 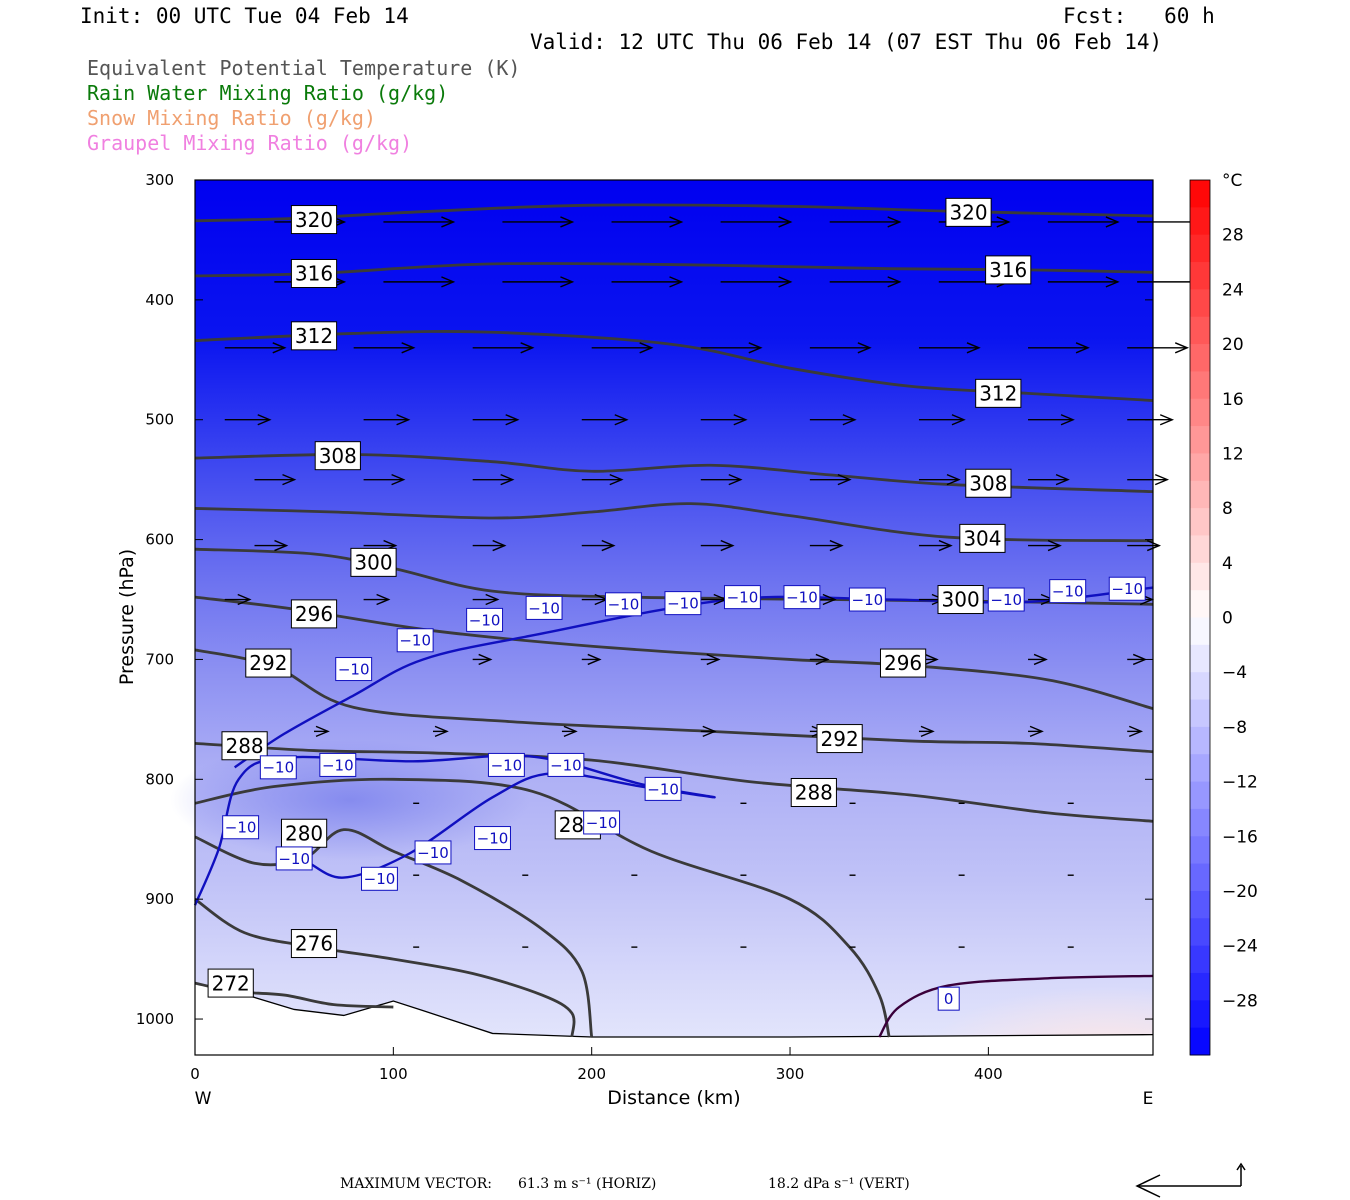 I want to click on colorbar-tick-label: 12, so click(x=1233, y=454).